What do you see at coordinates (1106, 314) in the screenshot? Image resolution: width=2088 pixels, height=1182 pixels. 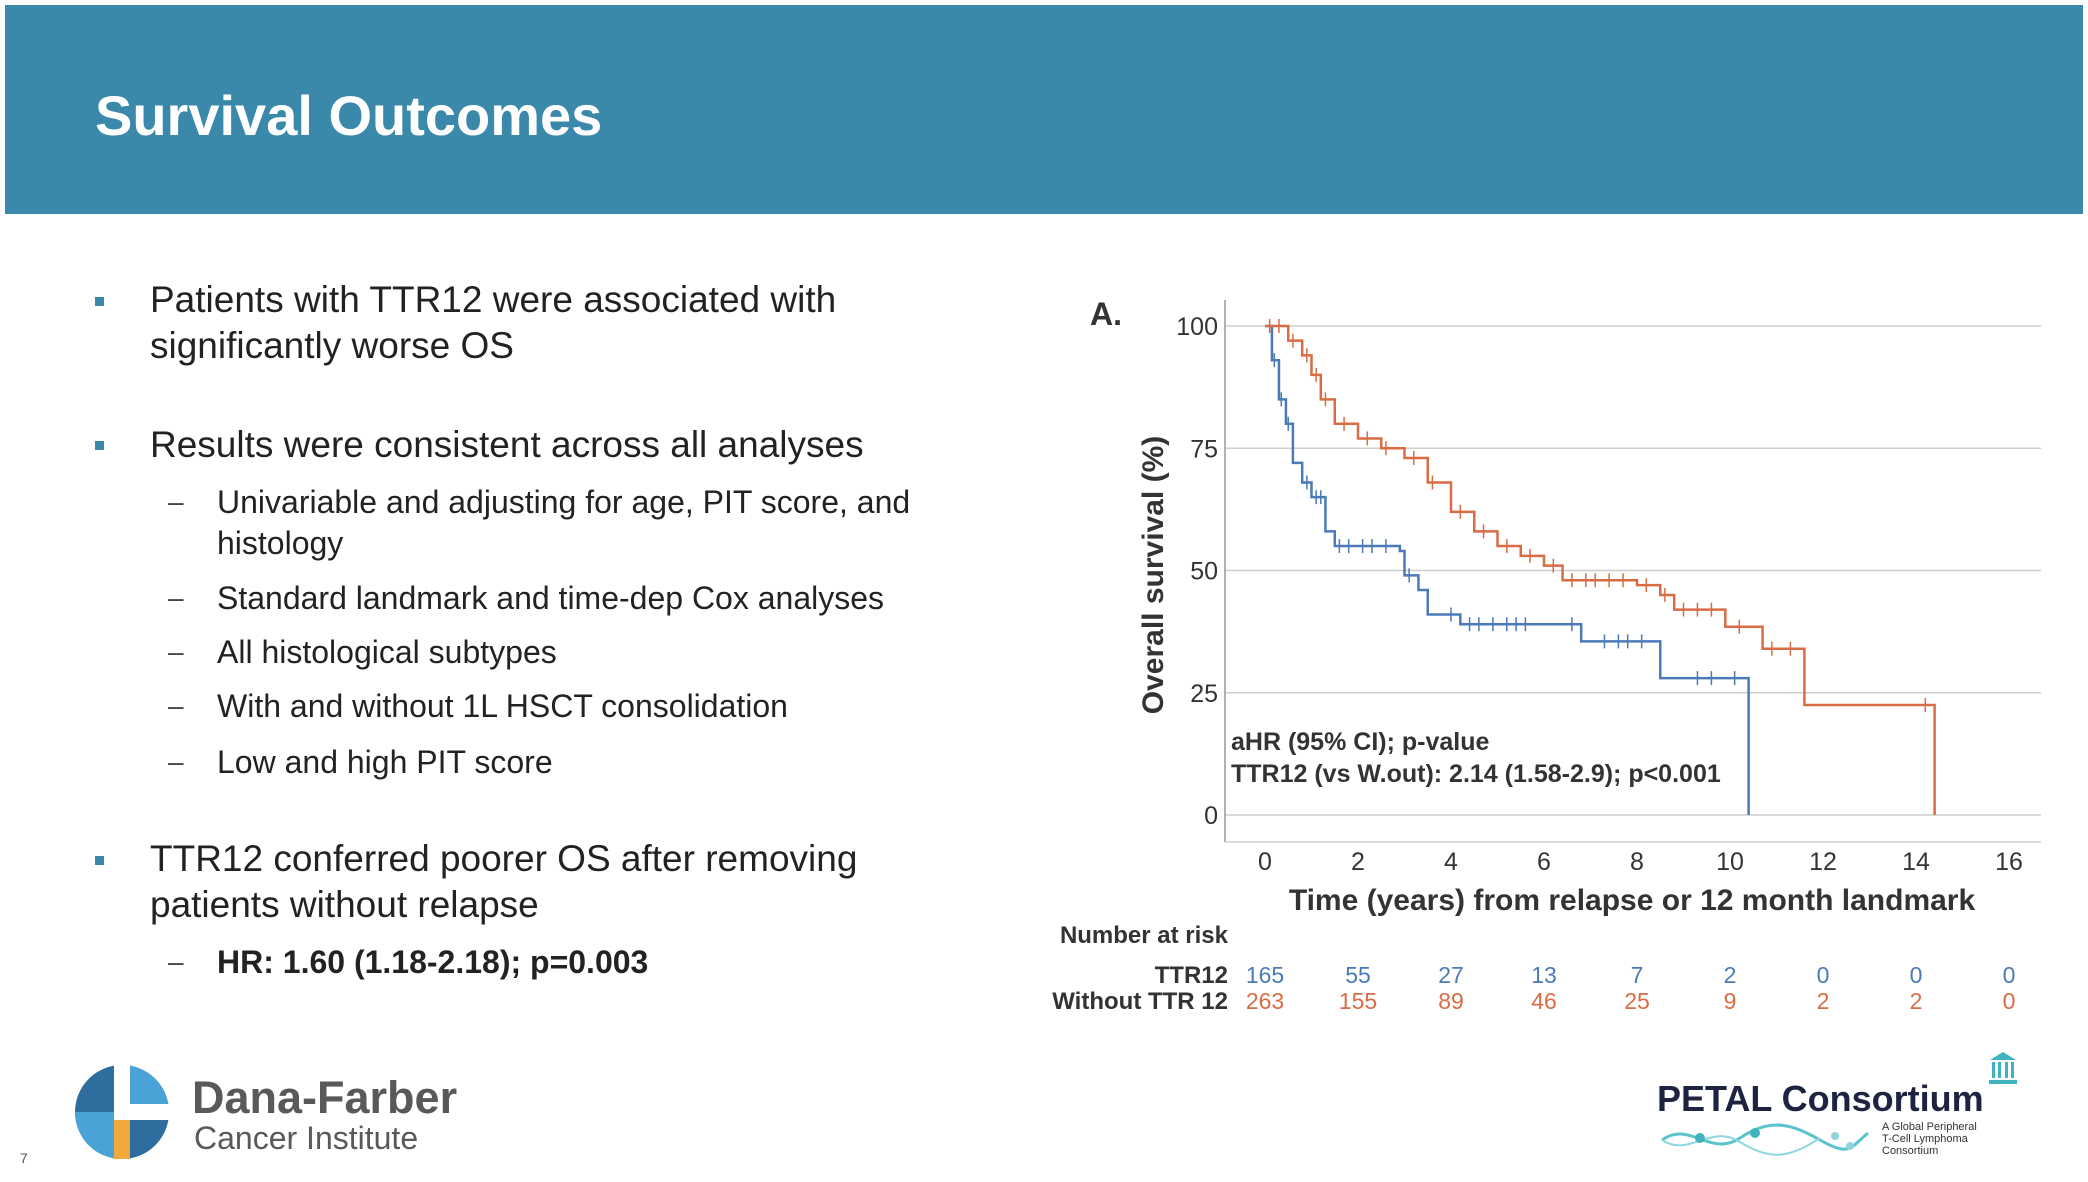 I see `panel-label: A.` at bounding box center [1106, 314].